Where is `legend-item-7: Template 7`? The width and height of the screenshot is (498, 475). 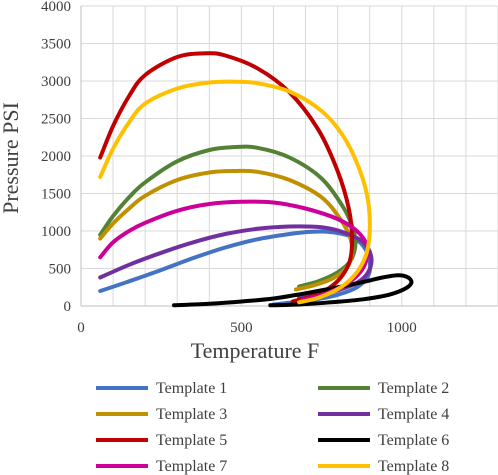 legend-item-7: Template 7 is located at coordinates (161, 466).